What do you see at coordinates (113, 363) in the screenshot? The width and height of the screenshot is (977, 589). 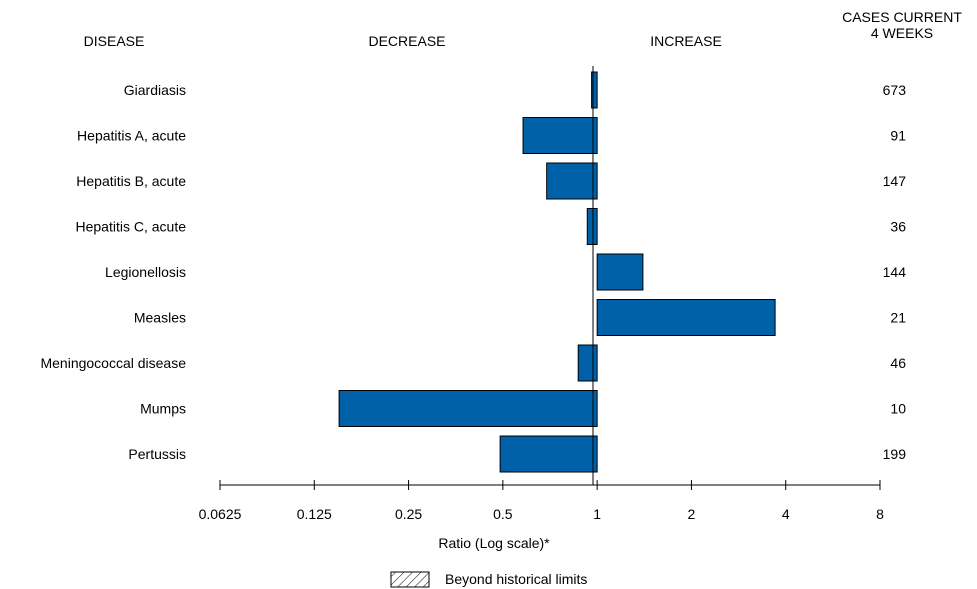 I see `category-label: Meningococcal disease` at bounding box center [113, 363].